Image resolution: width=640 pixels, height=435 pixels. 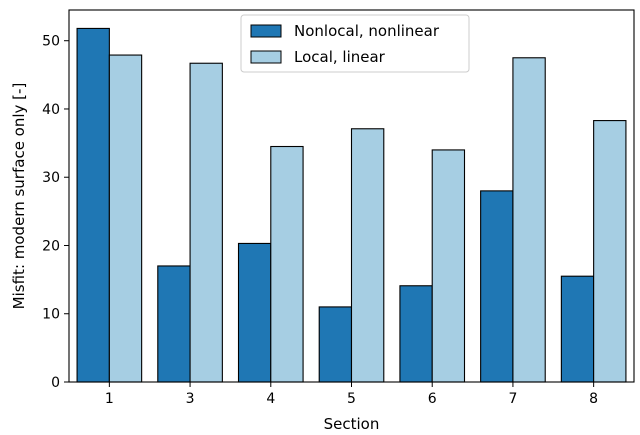 What do you see at coordinates (51, 315) in the screenshot?
I see `y-tick-label-10: 10` at bounding box center [51, 315].